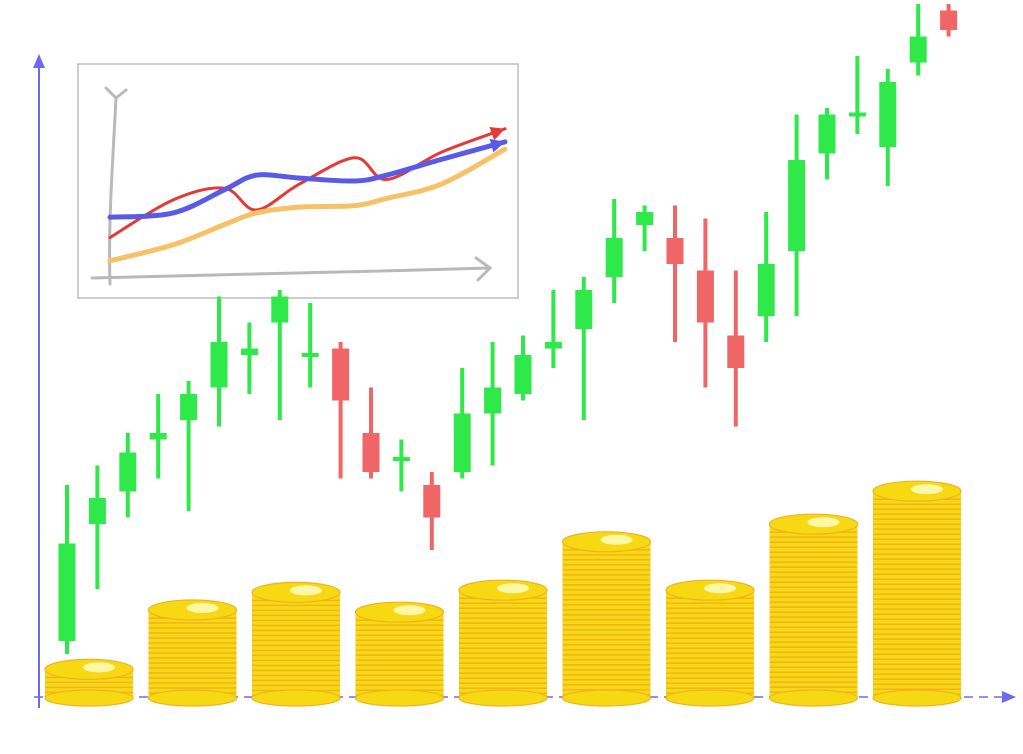 The width and height of the screenshot is (1023, 754). I want to click on inset-x-axis, so click(291, 273).